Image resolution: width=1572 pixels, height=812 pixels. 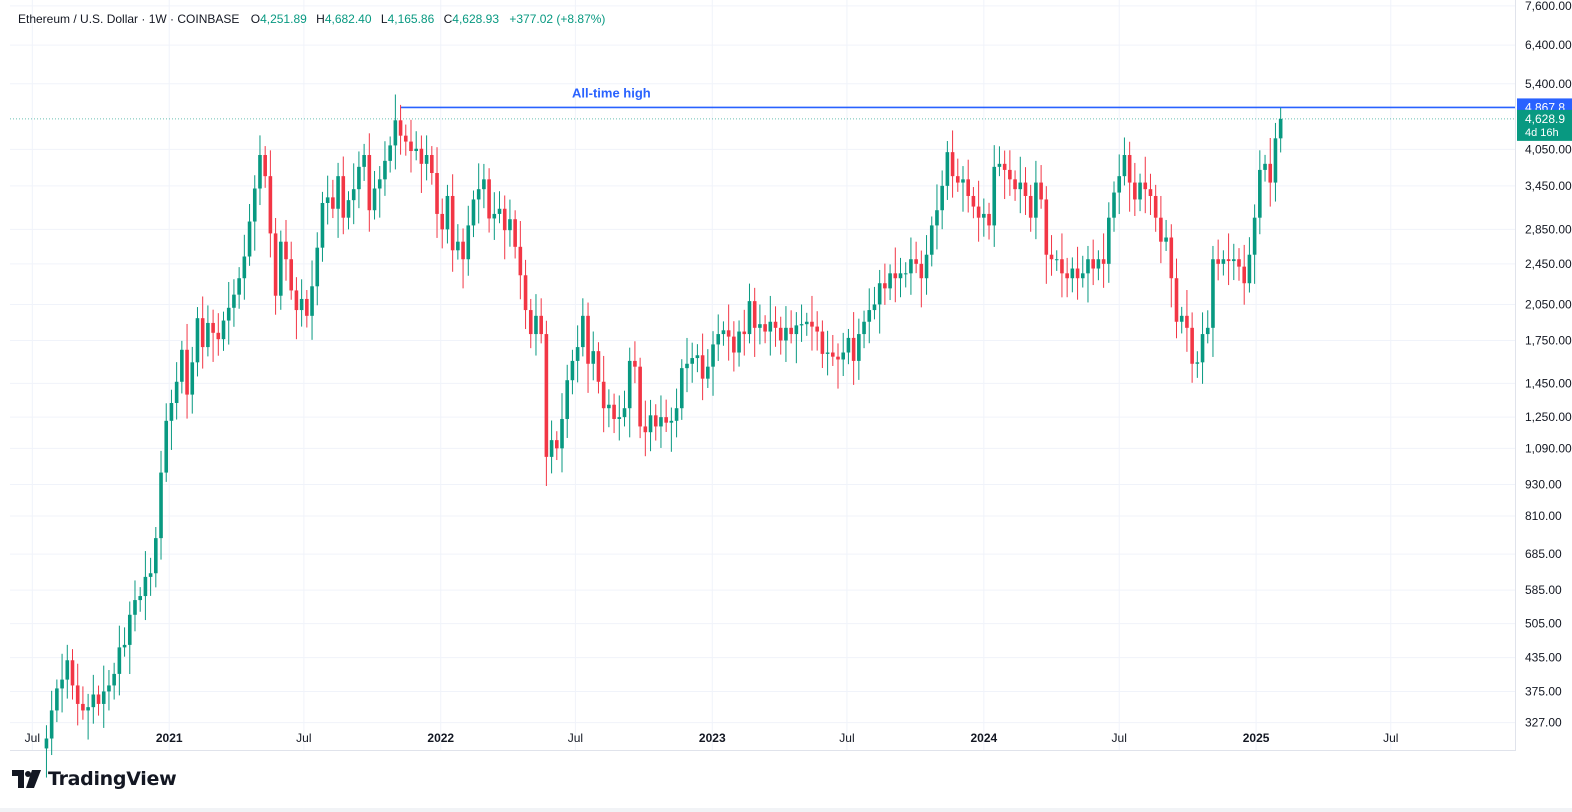 I want to click on y-tick-label: 327.00, so click(x=1543, y=723).